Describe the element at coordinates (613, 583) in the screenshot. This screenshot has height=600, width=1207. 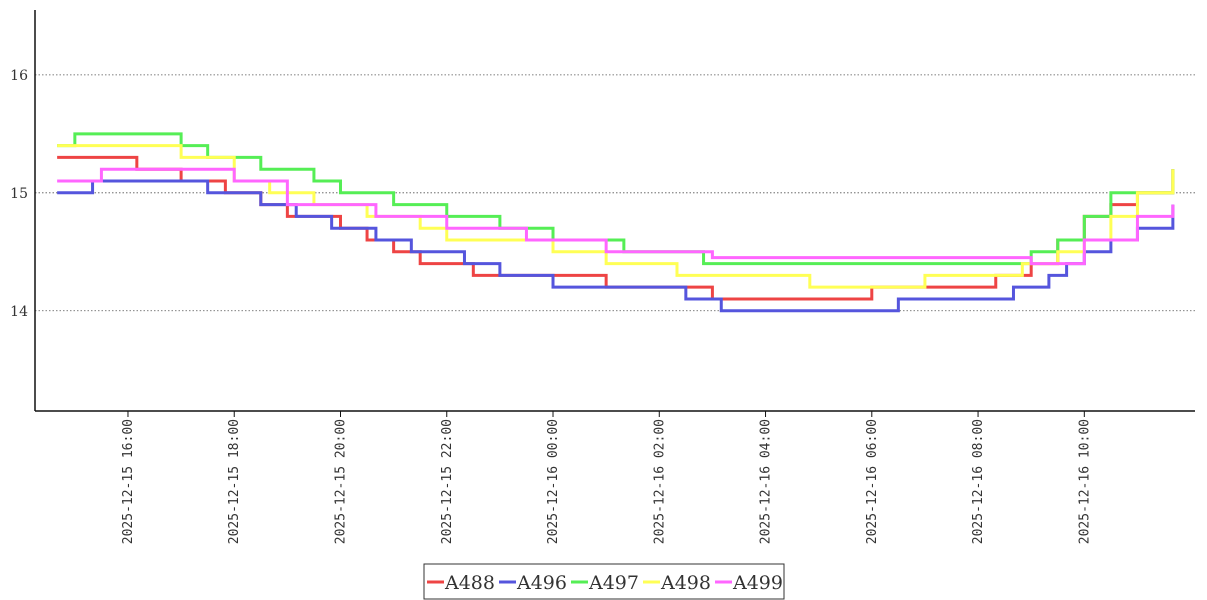
I see `legend-label: A497` at that location.